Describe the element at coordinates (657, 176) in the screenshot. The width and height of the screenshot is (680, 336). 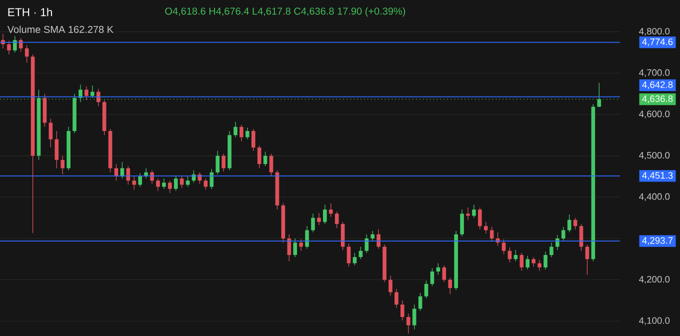
I see `ref-line-label: 4,451.3` at that location.